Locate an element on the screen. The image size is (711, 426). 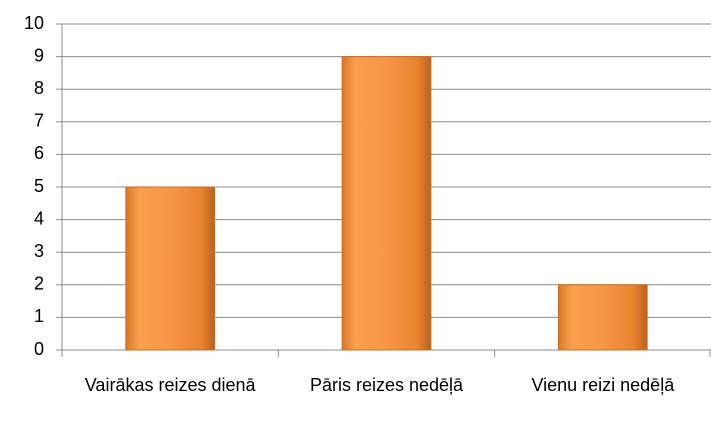
y-tick-label: 7 is located at coordinates (39, 121).